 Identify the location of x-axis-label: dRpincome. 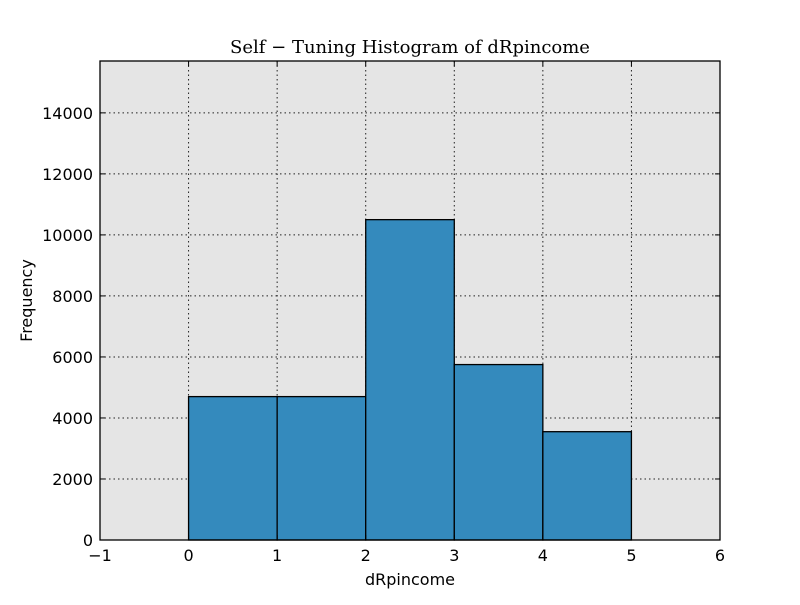
(410, 579).